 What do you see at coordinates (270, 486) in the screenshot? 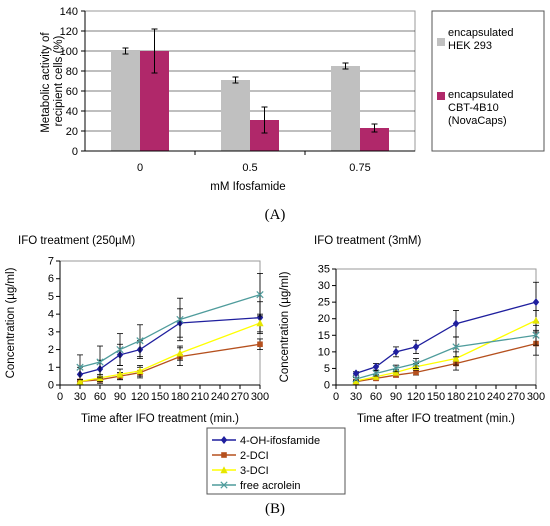
I see `legend-b-label: free acrolein` at bounding box center [270, 486].